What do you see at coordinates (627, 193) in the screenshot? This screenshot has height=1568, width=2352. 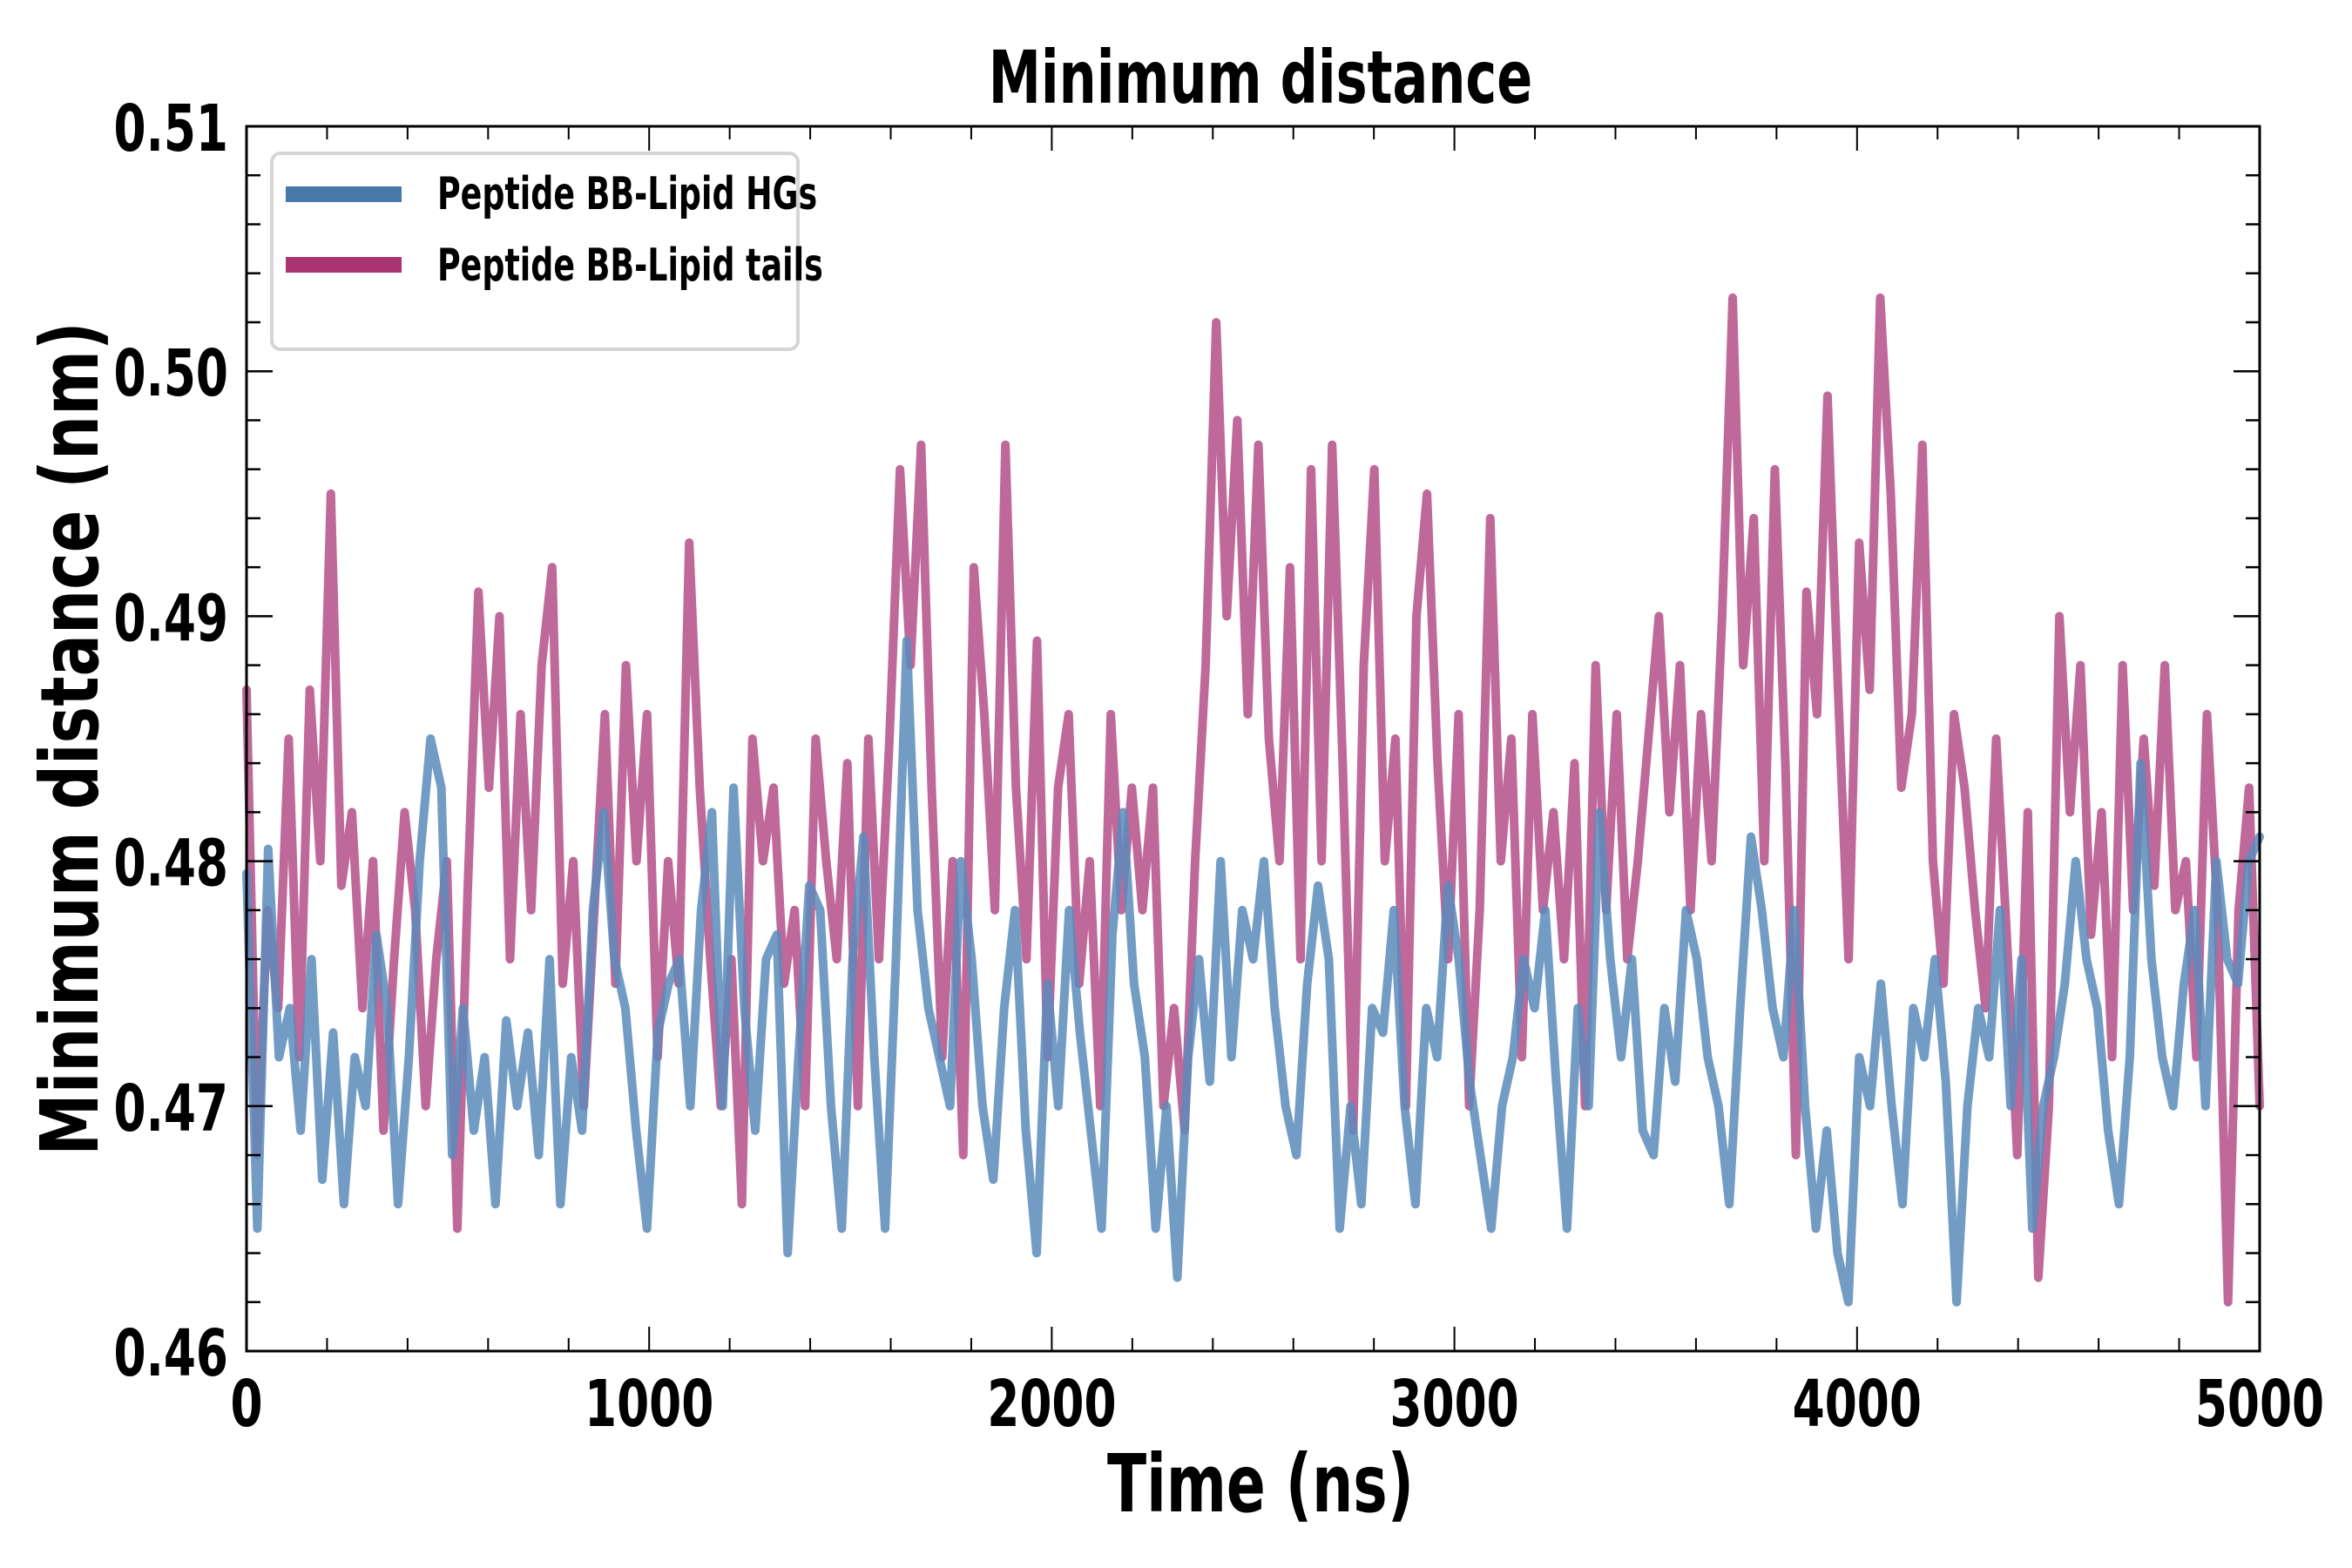 I see `legend-label-hgs: Peptide BB-Lipid HGs` at bounding box center [627, 193].